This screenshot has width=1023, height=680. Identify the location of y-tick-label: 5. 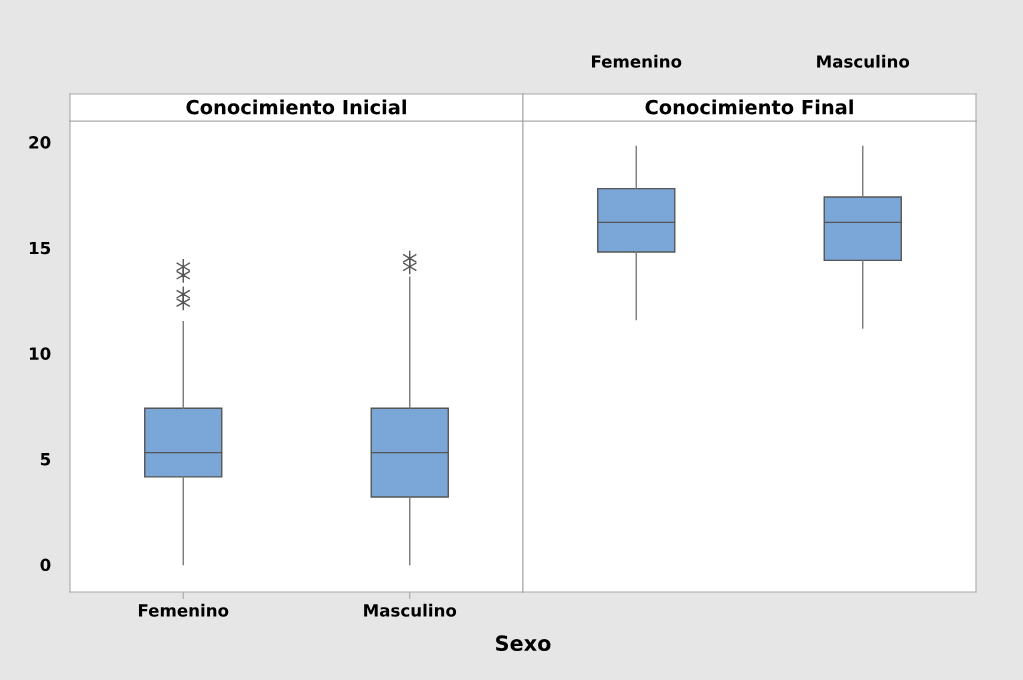
(45, 459).